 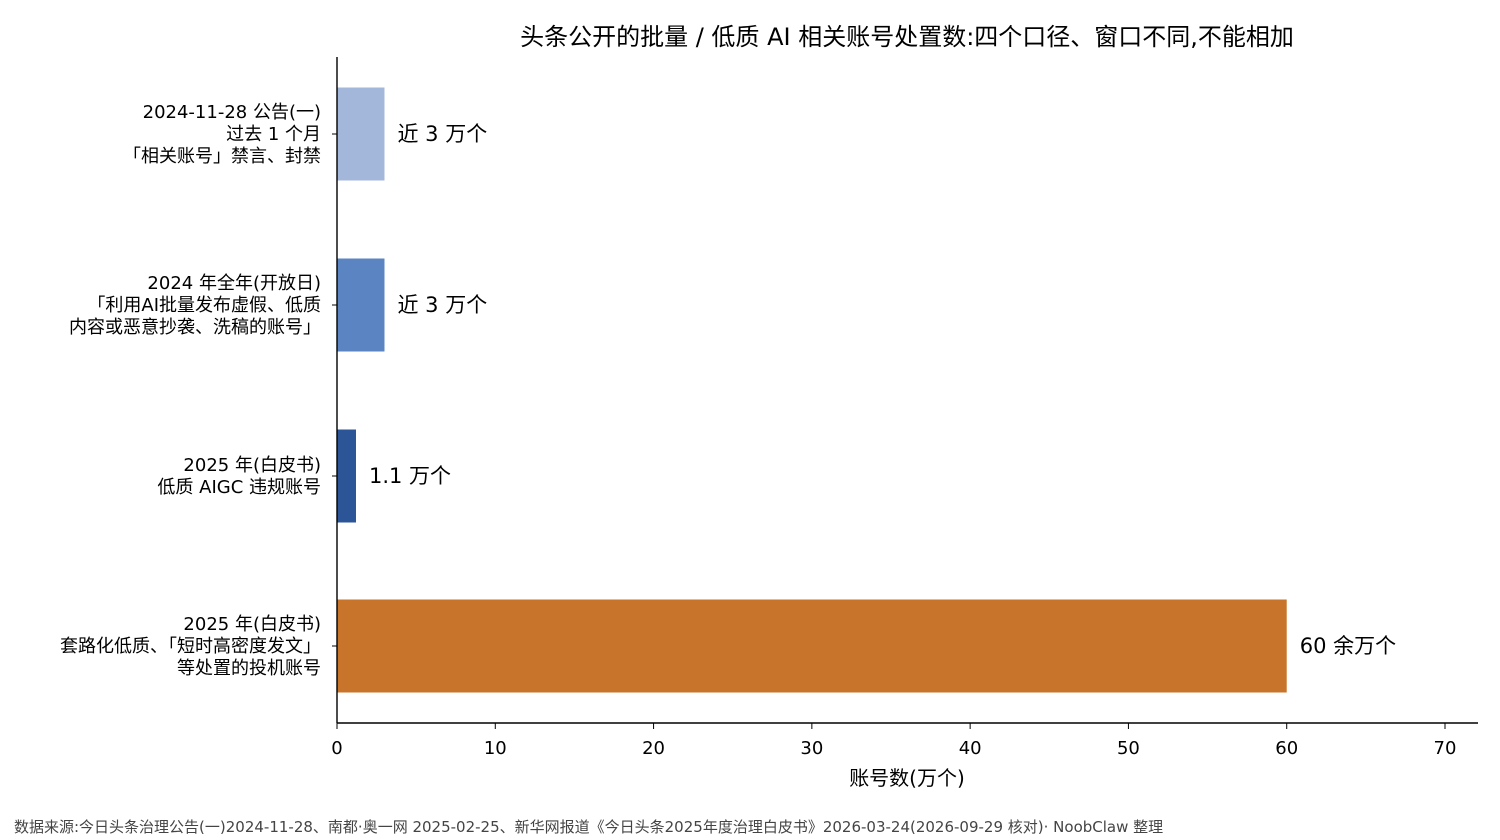 What do you see at coordinates (1128, 748) in the screenshot?
I see `x-tick-label-50: 50` at bounding box center [1128, 748].